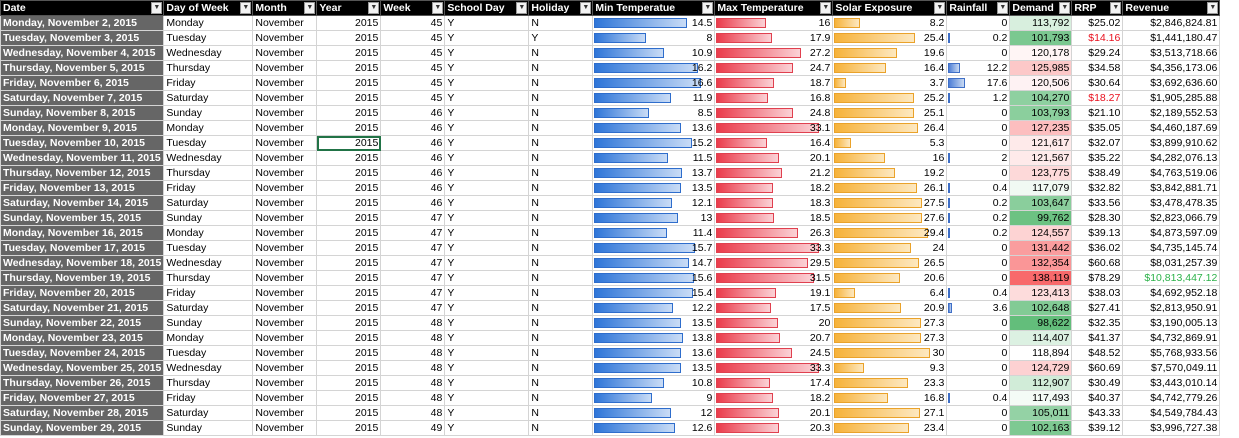 Image resolution: width=1239 pixels, height=438 pixels. Describe the element at coordinates (774, 53) in the screenshot. I see `cell-max: 27.2` at that location.